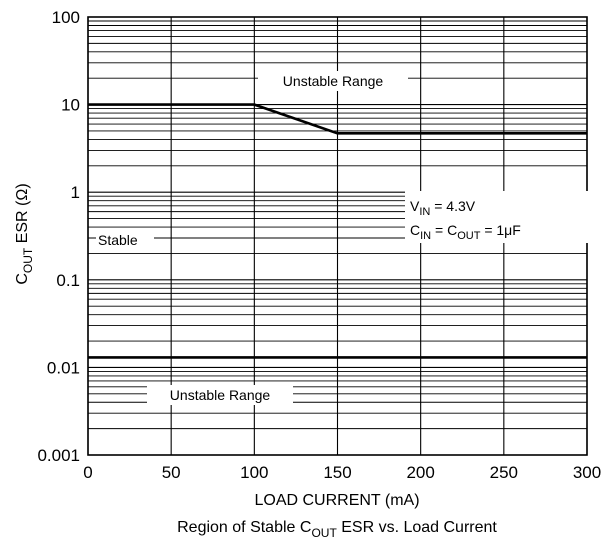 The image size is (610, 544). I want to click on esr-limit-line-upper, so click(337, 119).